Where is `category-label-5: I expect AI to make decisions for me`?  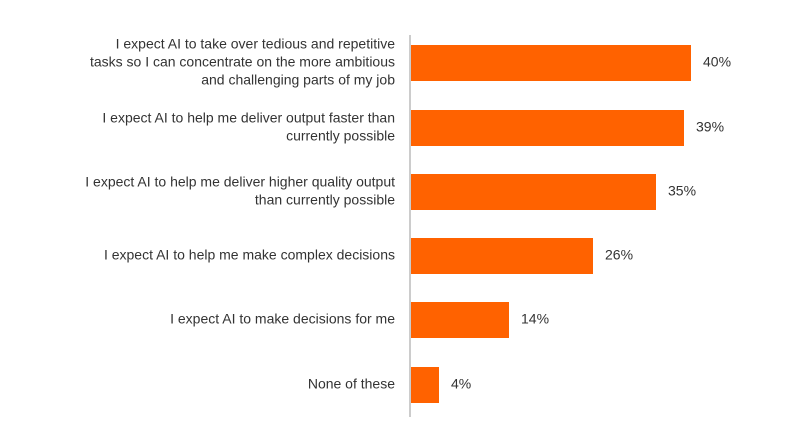
category-label-5: I expect AI to make decisions for me is located at coordinates (282, 319).